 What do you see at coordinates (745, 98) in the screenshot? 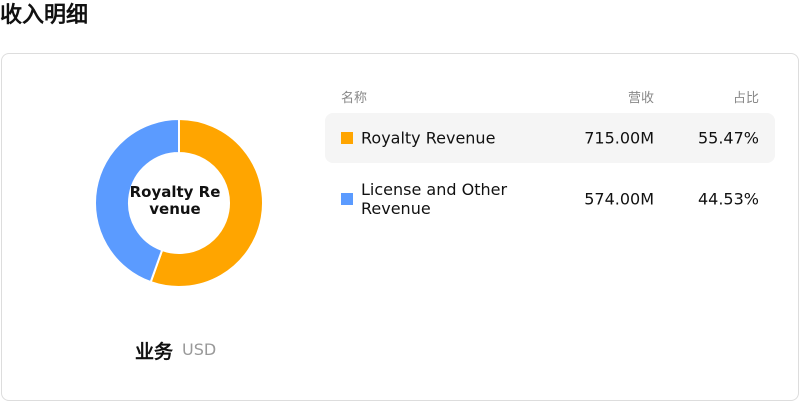
I see `column-header: 占比` at bounding box center [745, 98].